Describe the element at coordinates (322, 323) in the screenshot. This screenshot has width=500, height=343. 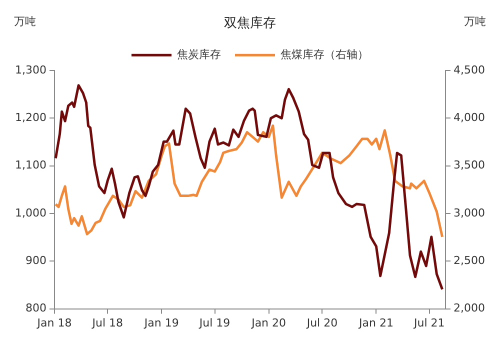
I see `x-tick-label: Jul 20` at that location.